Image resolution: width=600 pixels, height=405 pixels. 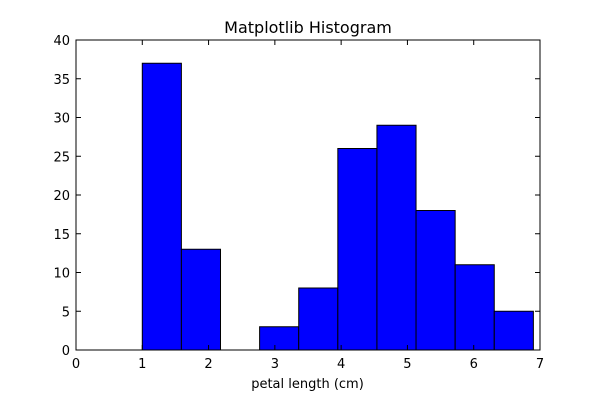 I want to click on x-axis-label: petal length (cm), so click(x=307, y=384).